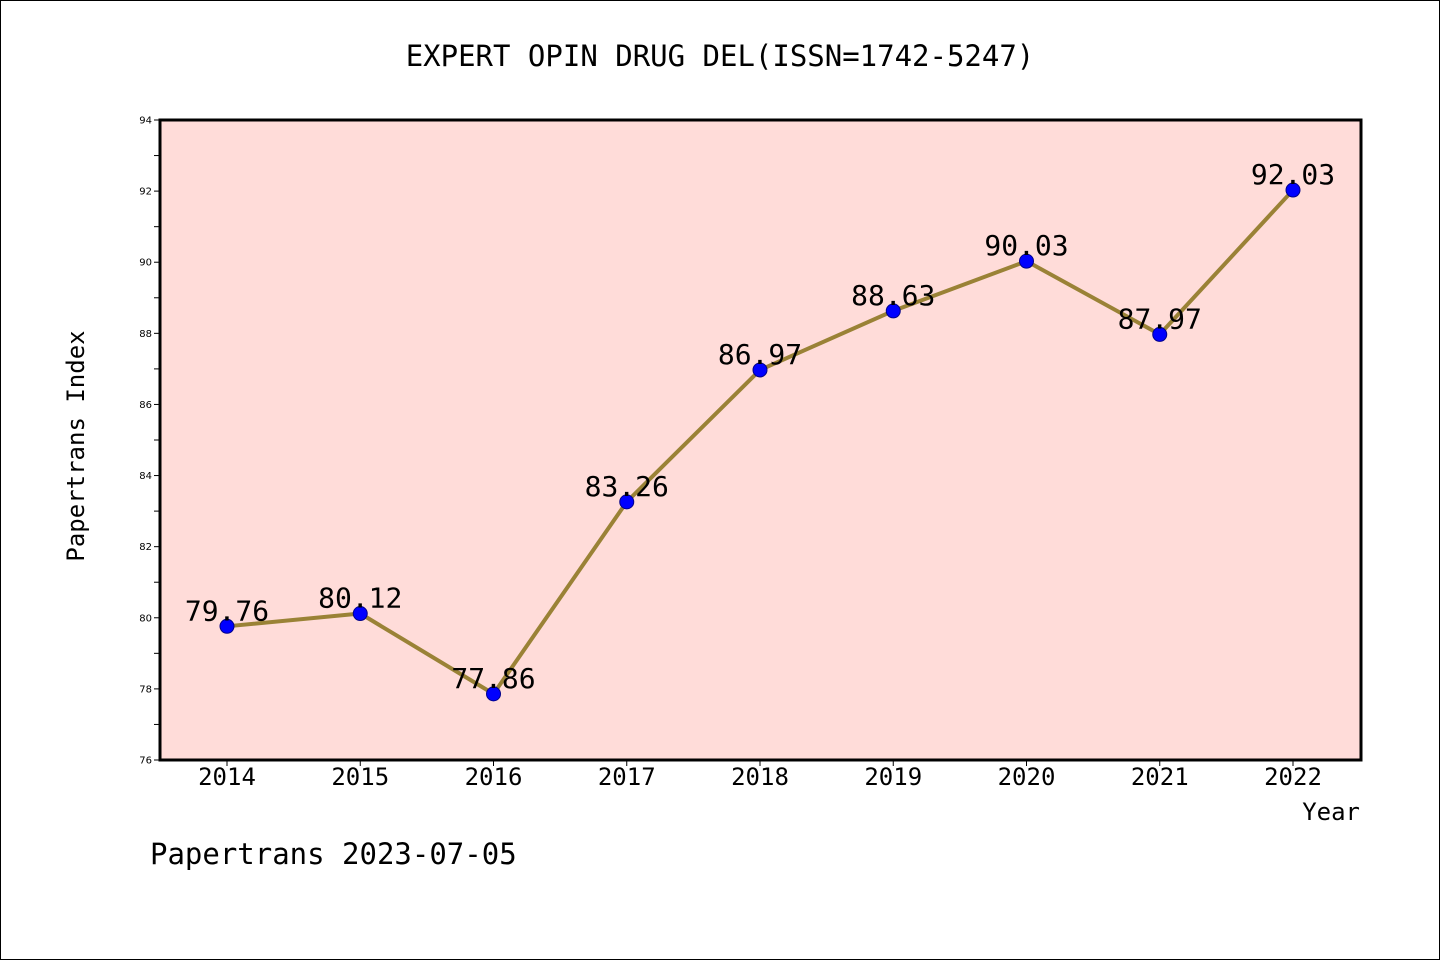 The image size is (1440, 960). What do you see at coordinates (1293, 777) in the screenshot?
I see `x-tick-label: 2022` at bounding box center [1293, 777].